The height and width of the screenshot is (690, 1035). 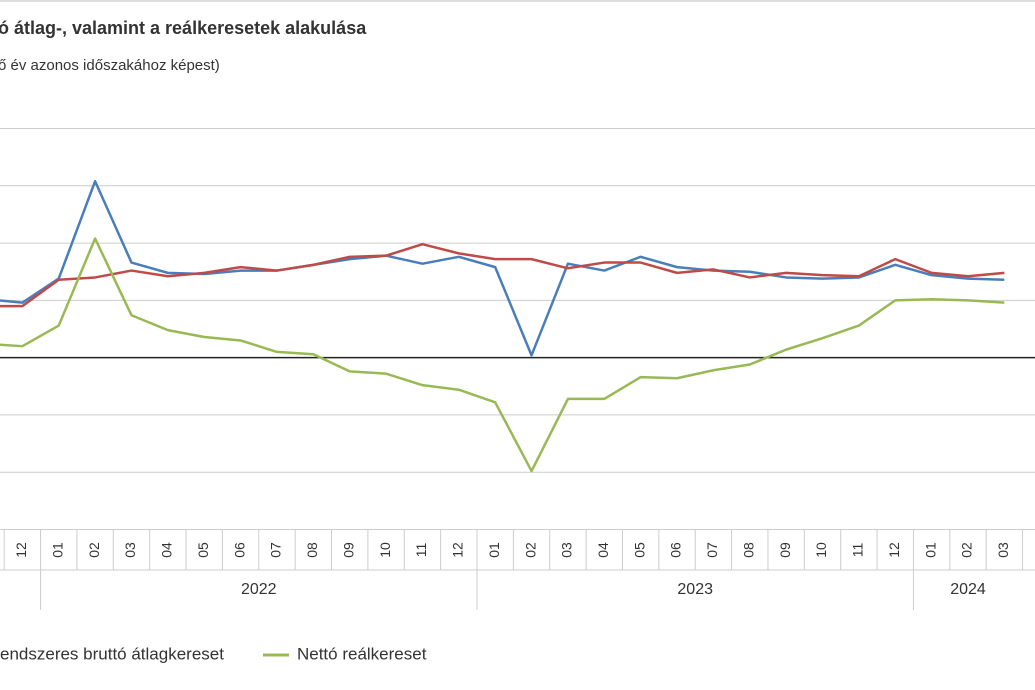 I want to click on series-line, so click(x=502, y=275).